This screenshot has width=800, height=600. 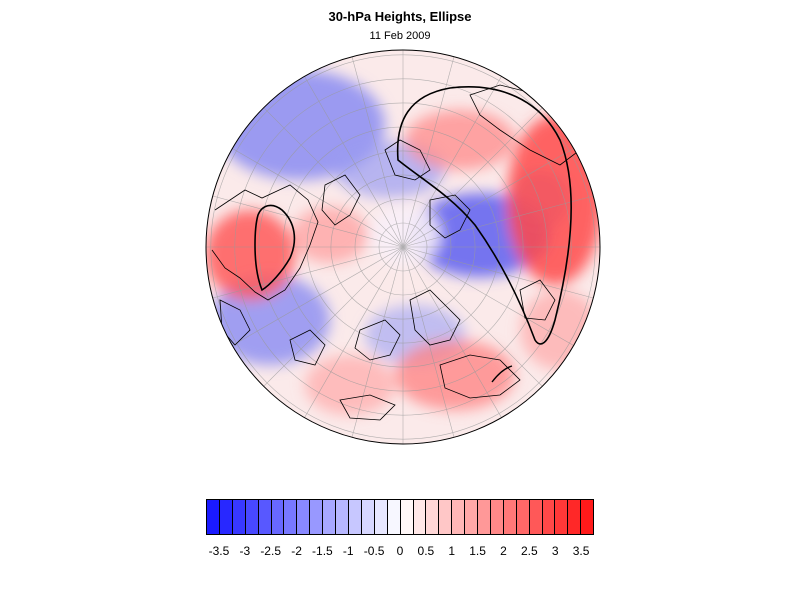 What do you see at coordinates (245, 551) in the screenshot?
I see `colorbar-tick-label: -3` at bounding box center [245, 551].